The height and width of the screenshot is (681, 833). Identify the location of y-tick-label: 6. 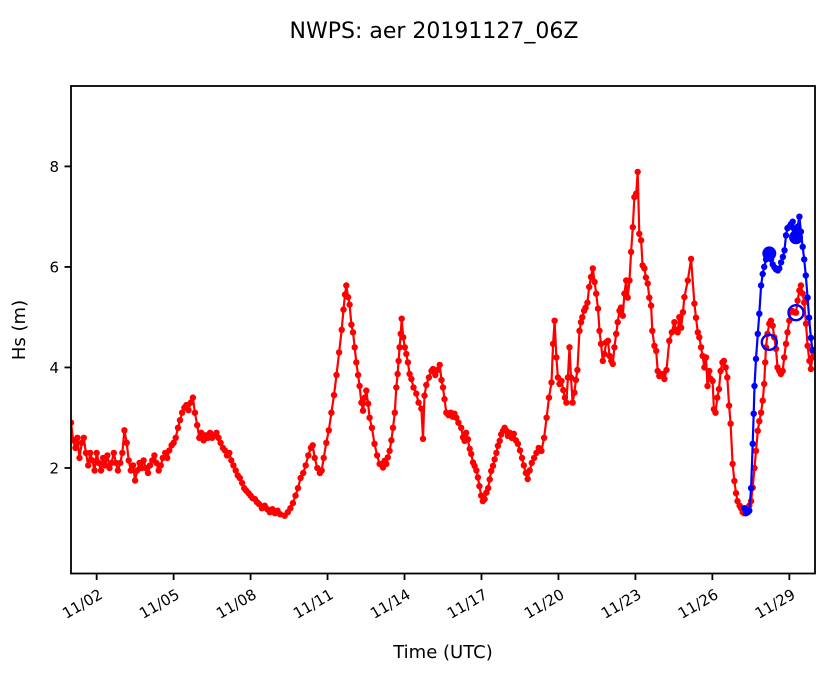
(54, 267).